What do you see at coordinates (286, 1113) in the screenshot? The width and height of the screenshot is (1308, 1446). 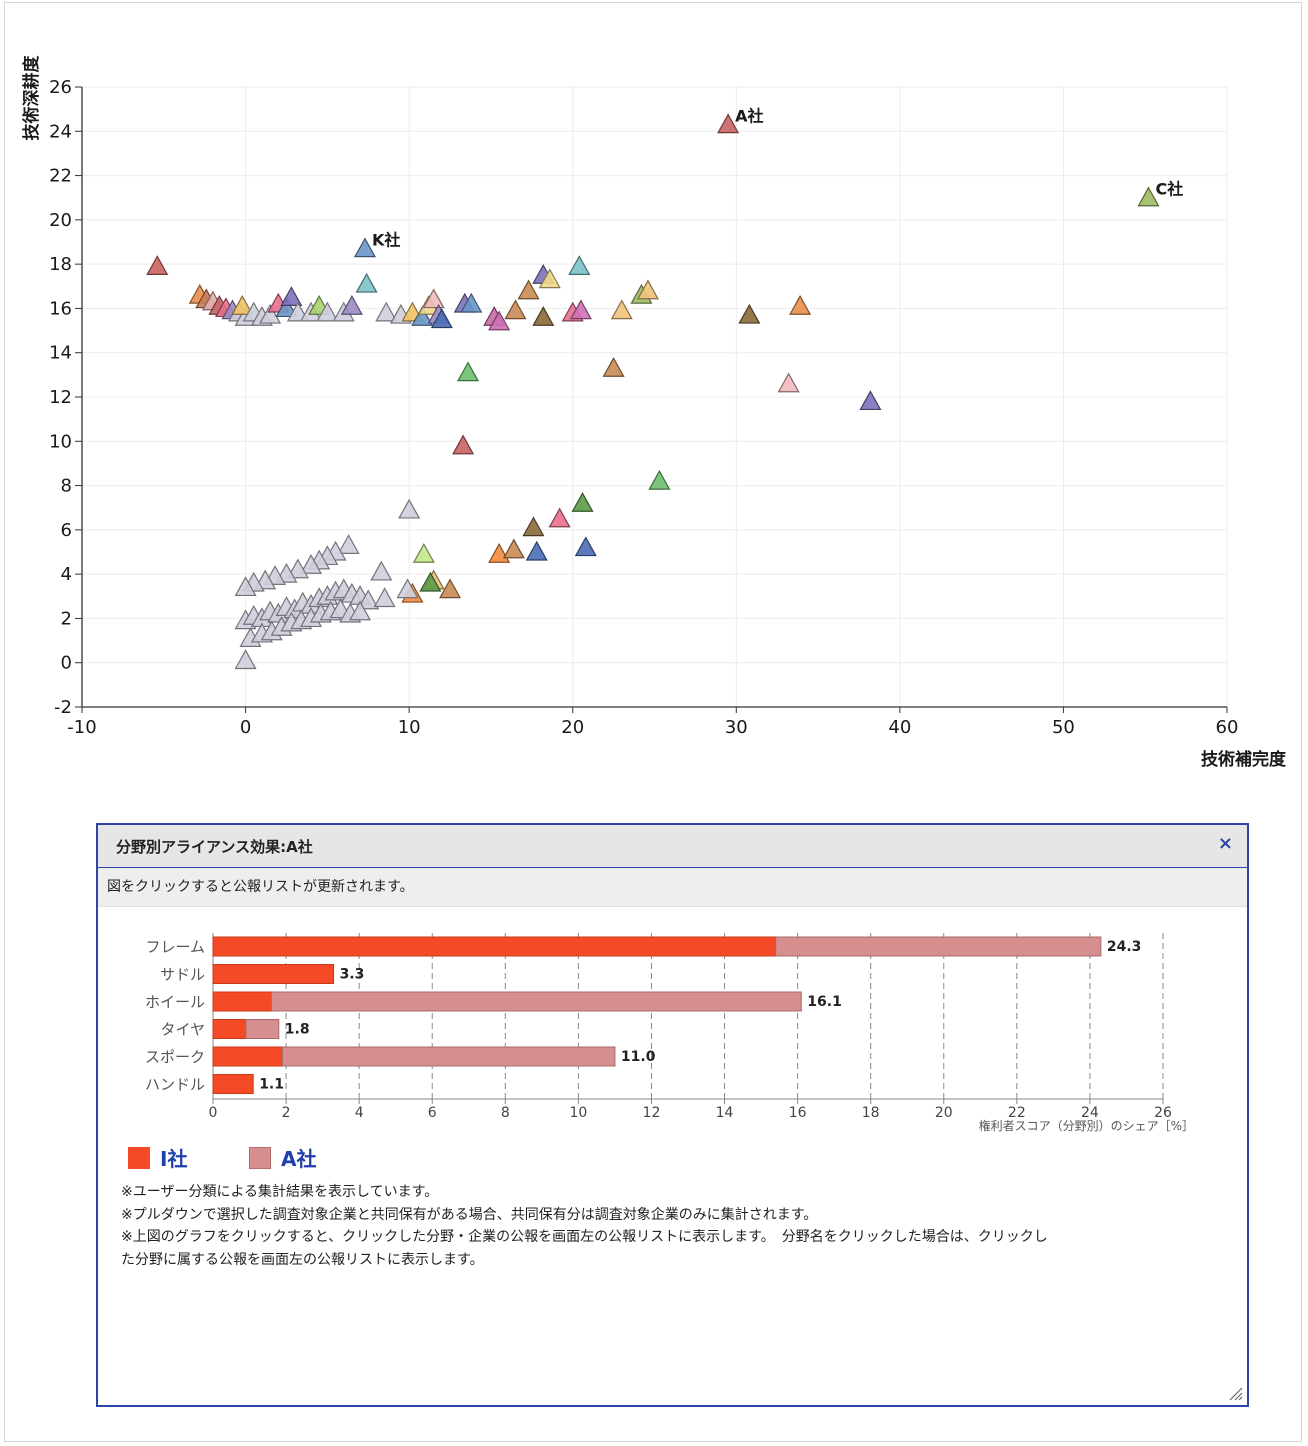 I see `bar-x-tick-label: 2` at bounding box center [286, 1113].